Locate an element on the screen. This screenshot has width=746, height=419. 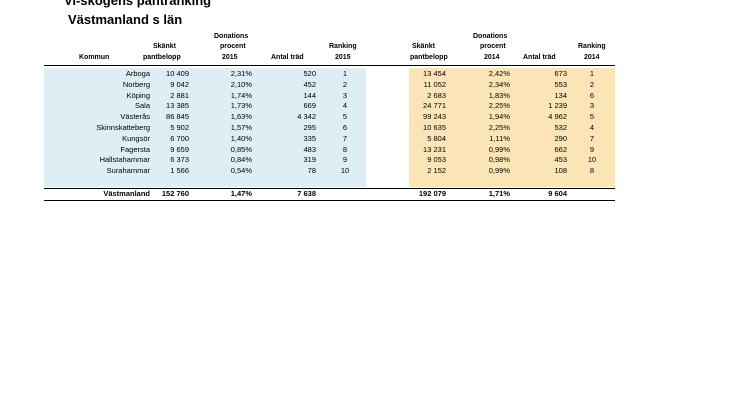
cell-antal-2014: 1 239 is located at coordinates (557, 106).